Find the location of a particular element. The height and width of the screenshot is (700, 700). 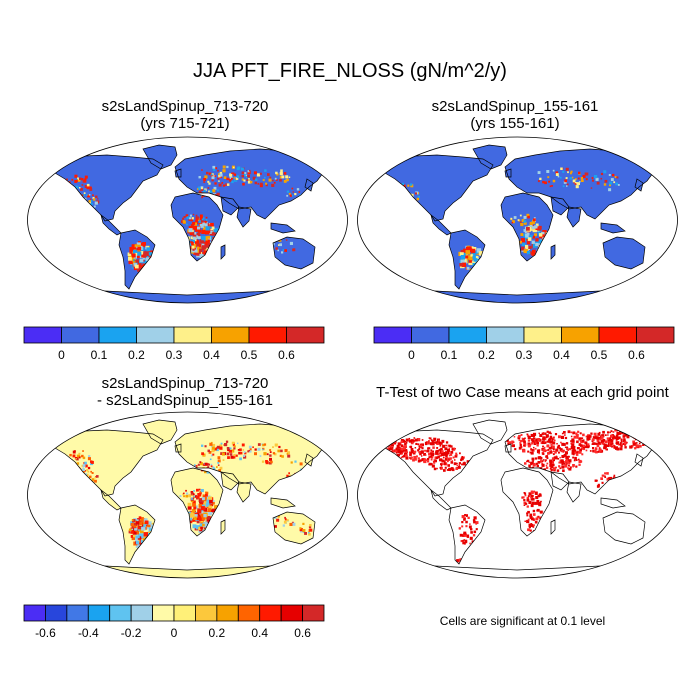

map-panel-bottom-right is located at coordinates (517, 495).